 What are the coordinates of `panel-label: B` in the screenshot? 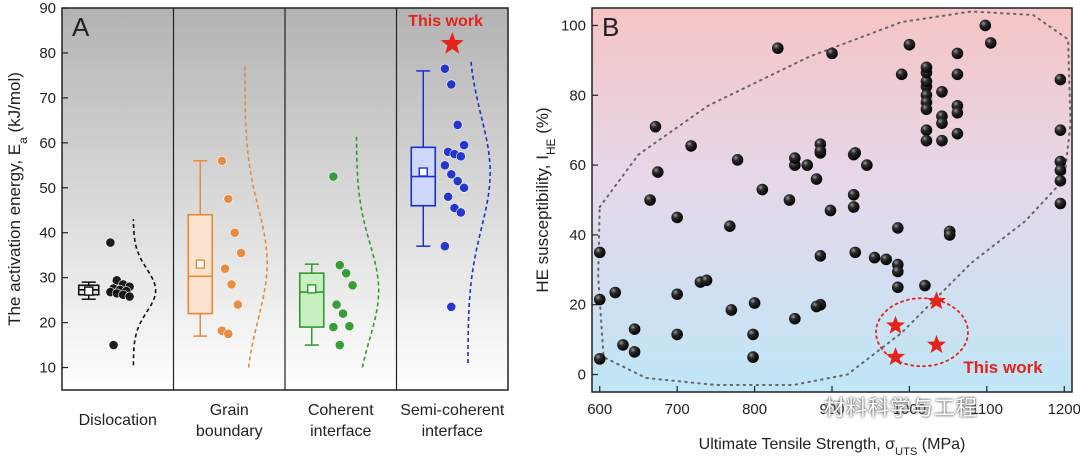 It's located at (610, 27).